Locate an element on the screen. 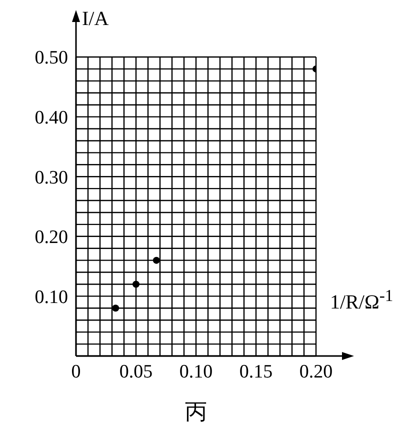 This screenshot has width=411, height=435. text: 丙 is located at coordinates (196, 412).